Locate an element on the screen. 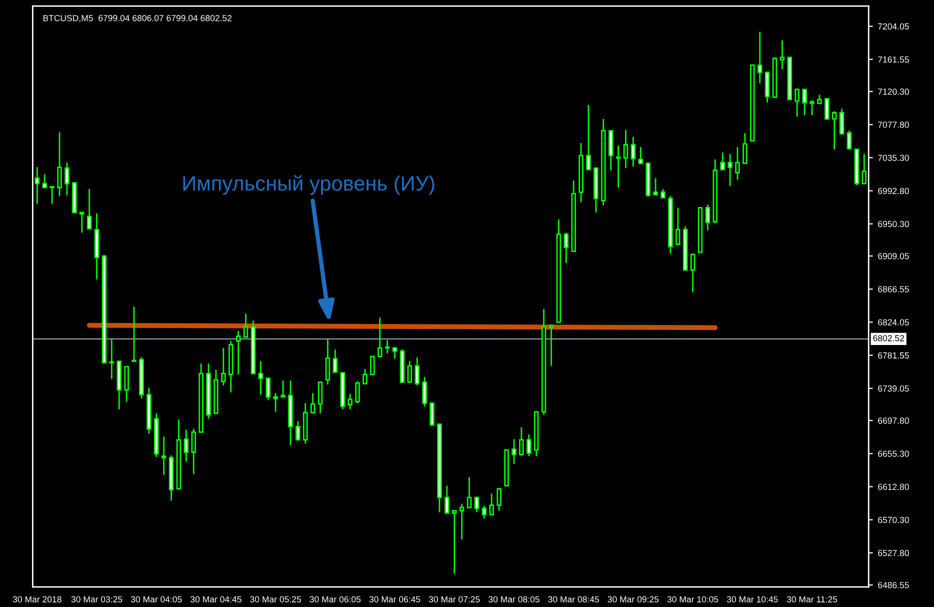 This screenshot has height=607, width=934. x-tick-label: 30 Mar 08:45 is located at coordinates (573, 599).